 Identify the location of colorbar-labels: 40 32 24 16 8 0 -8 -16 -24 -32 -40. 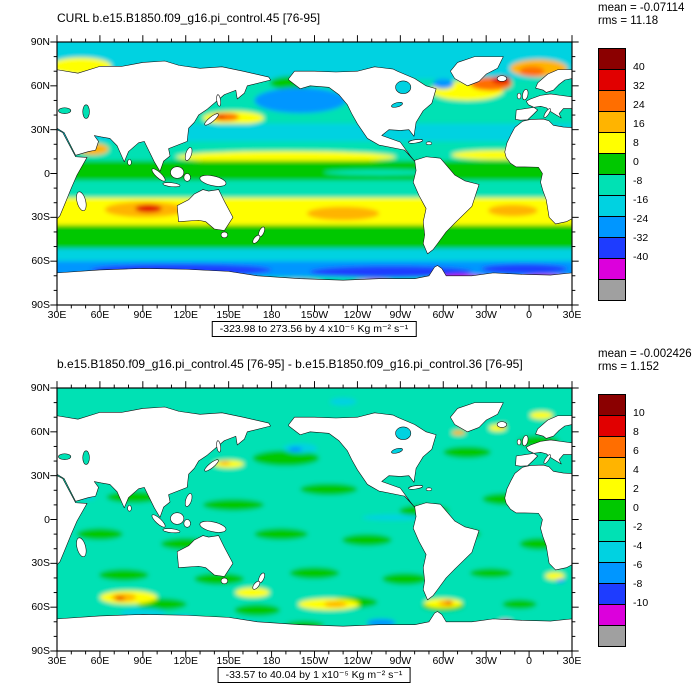
(655, 170).